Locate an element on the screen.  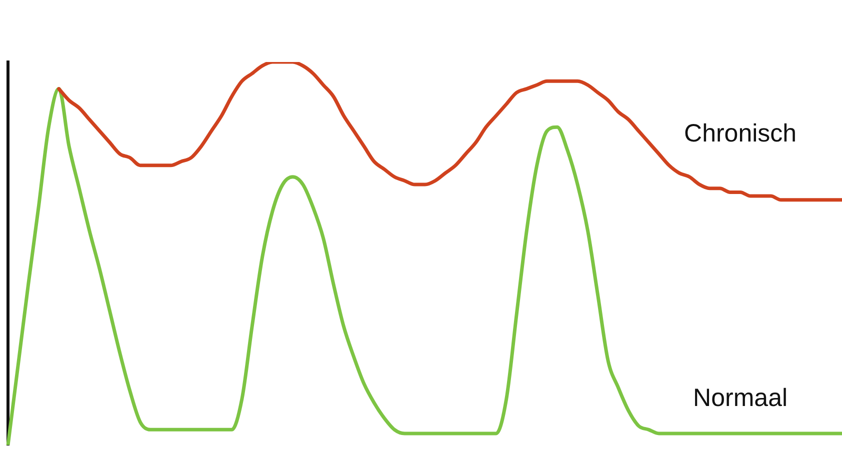
series-label: Normaal is located at coordinates (740, 398).